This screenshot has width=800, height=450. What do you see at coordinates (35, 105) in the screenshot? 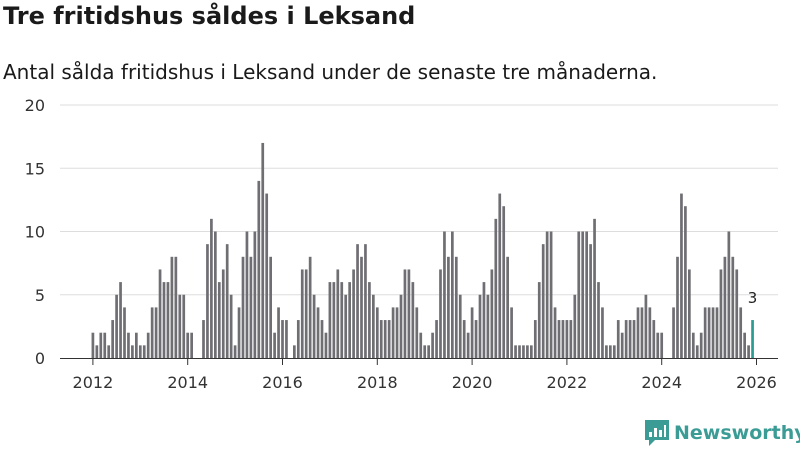
I see `y-tick-label: 20` at bounding box center [35, 105].